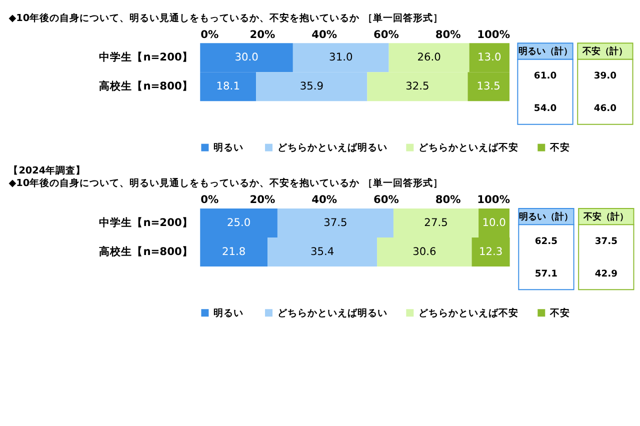 The width and height of the screenshot is (640, 426). I want to click on text: 57.1, so click(546, 274).